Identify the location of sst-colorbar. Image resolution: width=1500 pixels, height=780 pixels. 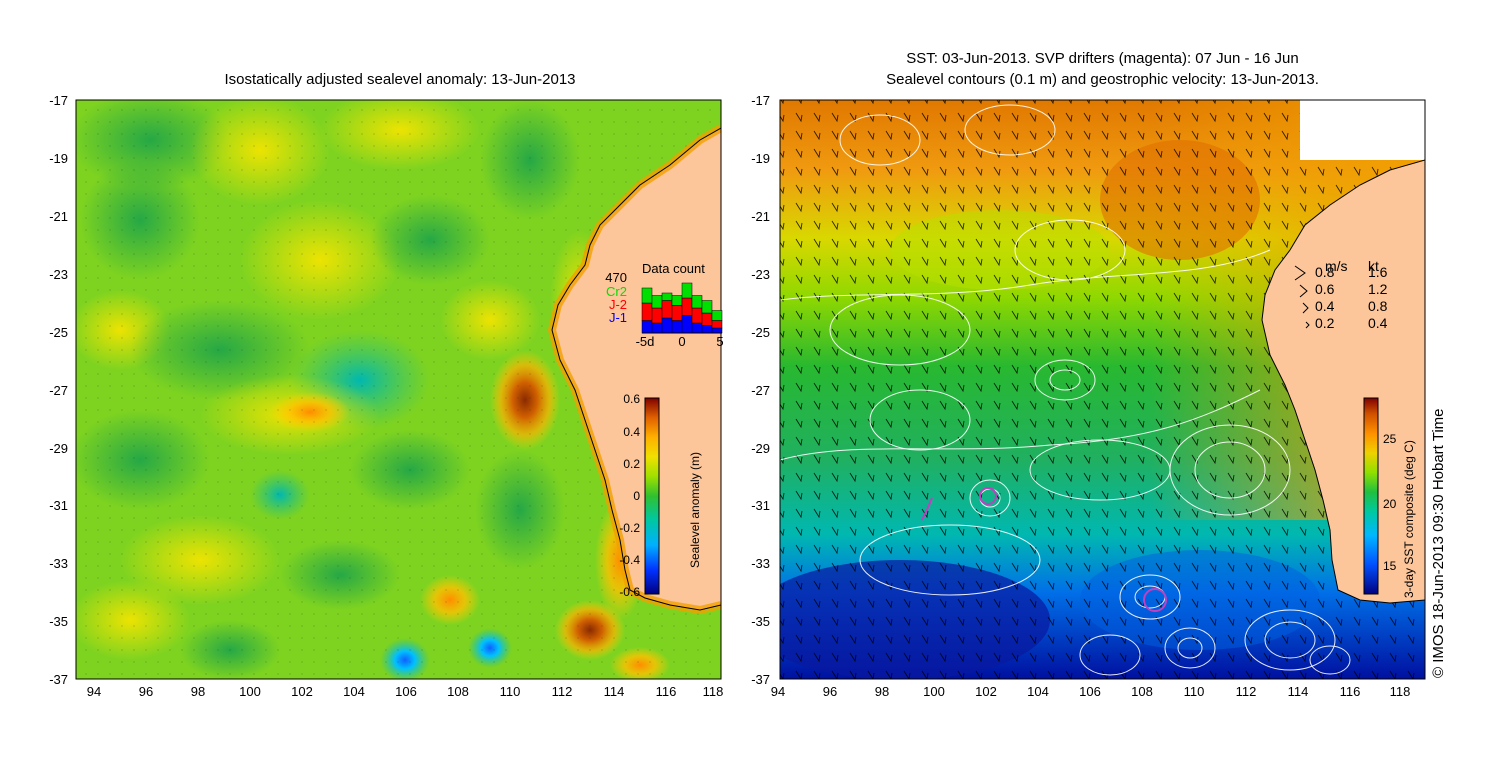
(1371, 496).